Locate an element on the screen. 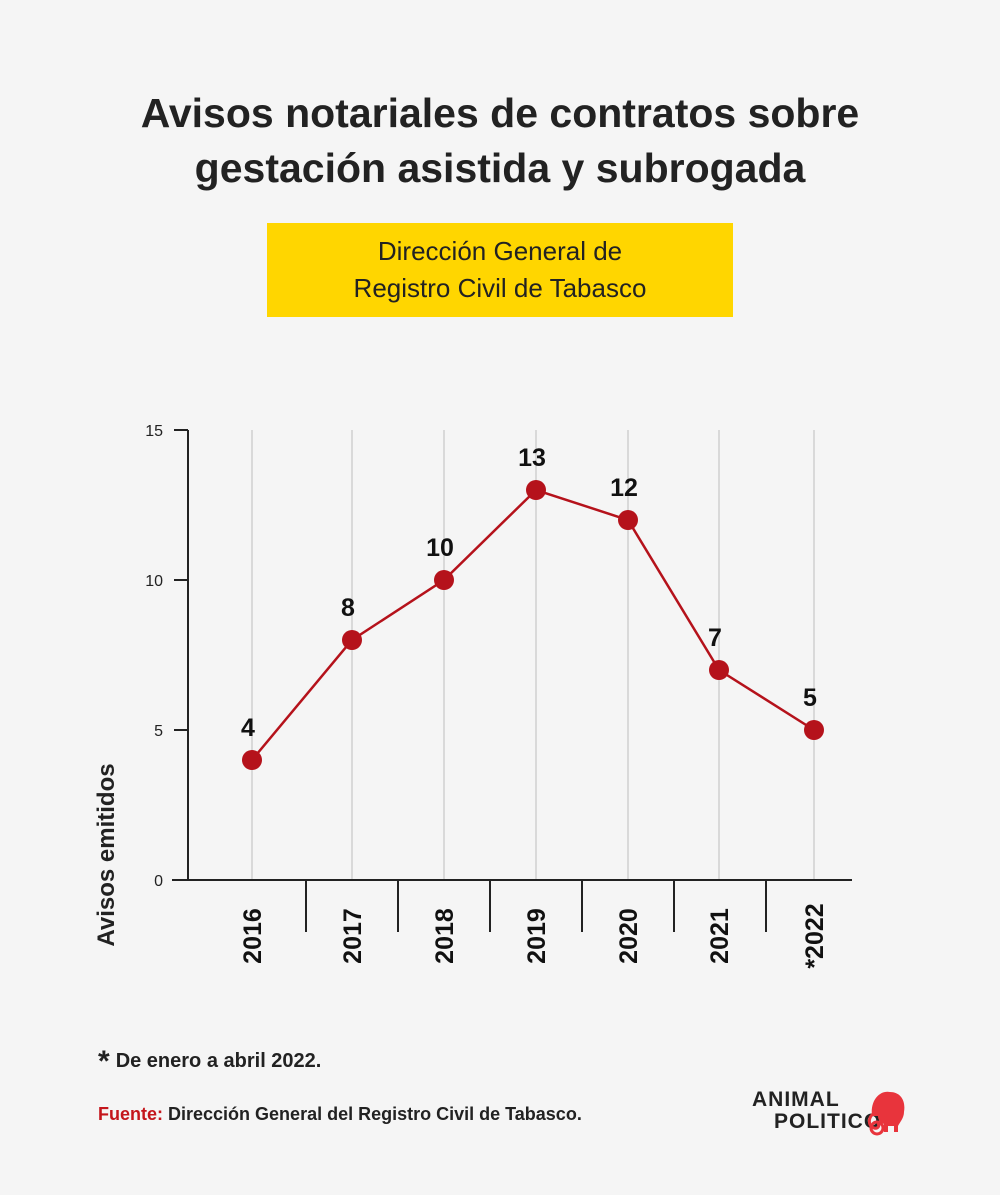 Image resolution: width=1000 pixels, height=1195 pixels. data-point-2016 is located at coordinates (252, 760).